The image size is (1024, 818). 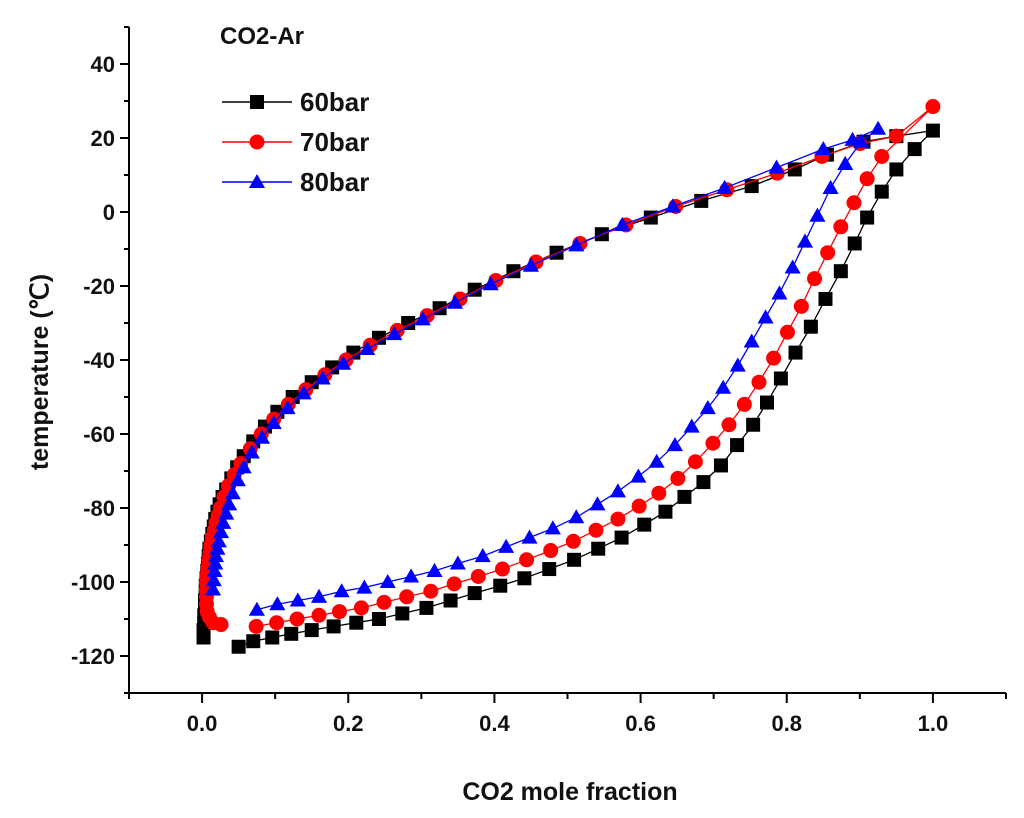 What do you see at coordinates (99, 286) in the screenshot?
I see `y-tick-label: -20` at bounding box center [99, 286].